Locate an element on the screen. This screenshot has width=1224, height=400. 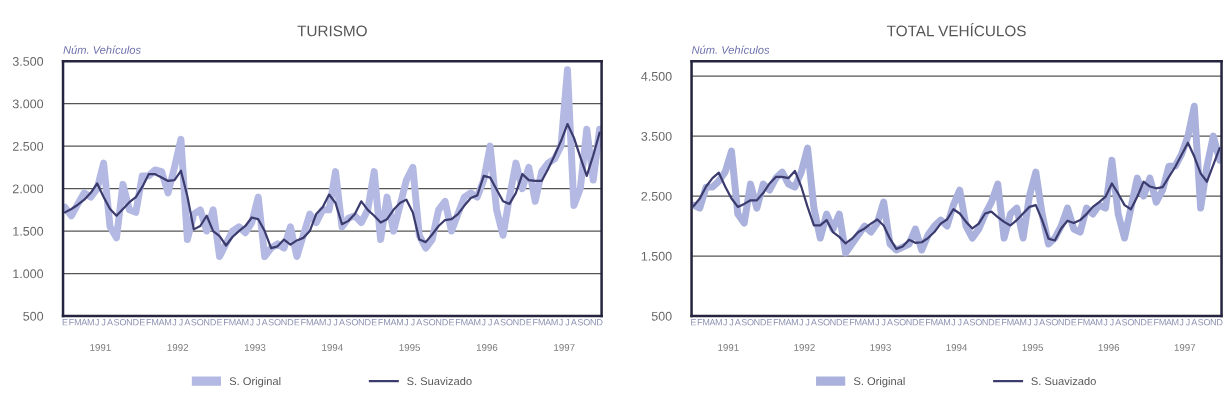
legend-label: S. Original is located at coordinates (879, 382).